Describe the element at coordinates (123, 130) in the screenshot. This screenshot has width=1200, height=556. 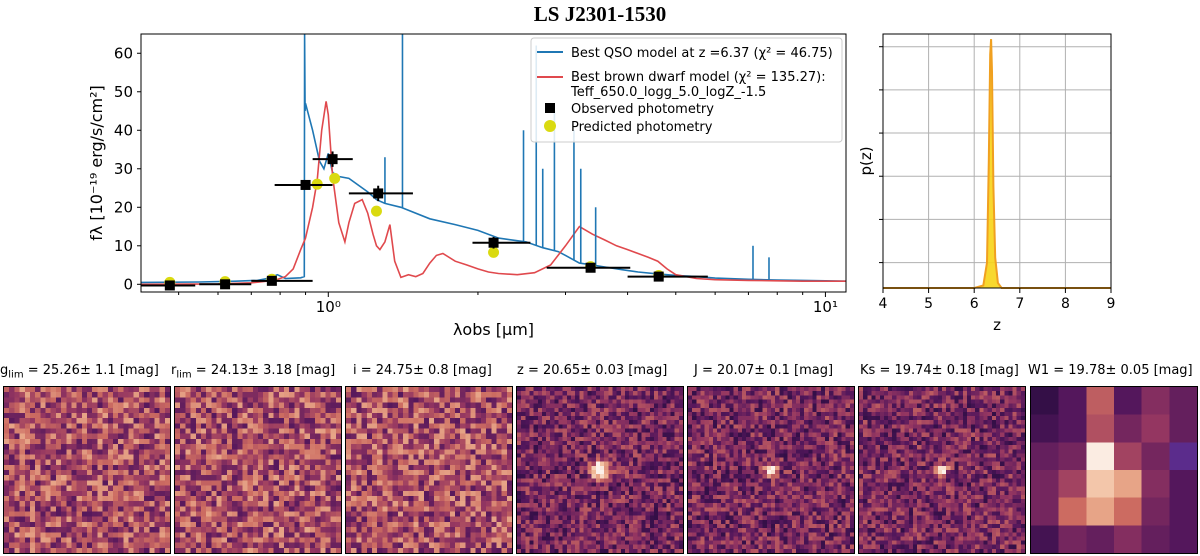
I see `y-tick-label: 40` at that location.